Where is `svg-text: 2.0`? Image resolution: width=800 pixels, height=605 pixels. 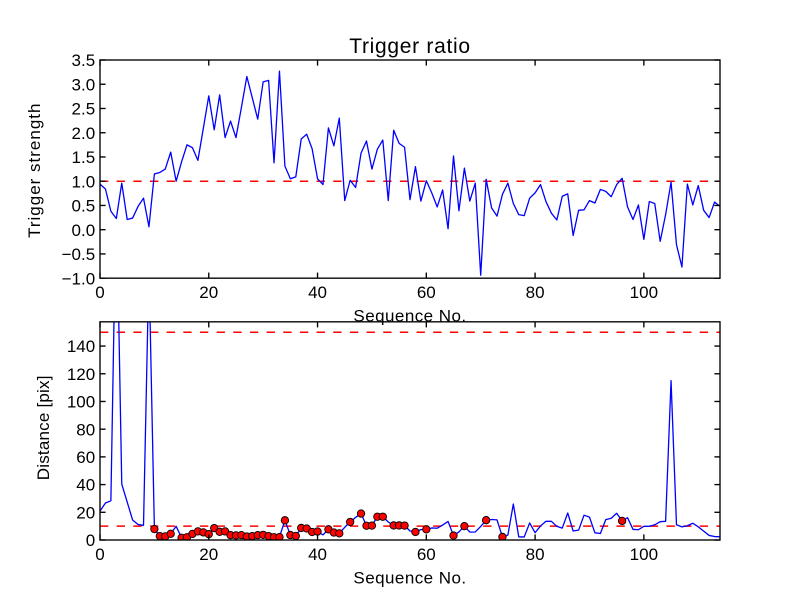
svg-text: 2.0 is located at coordinates (84, 133).